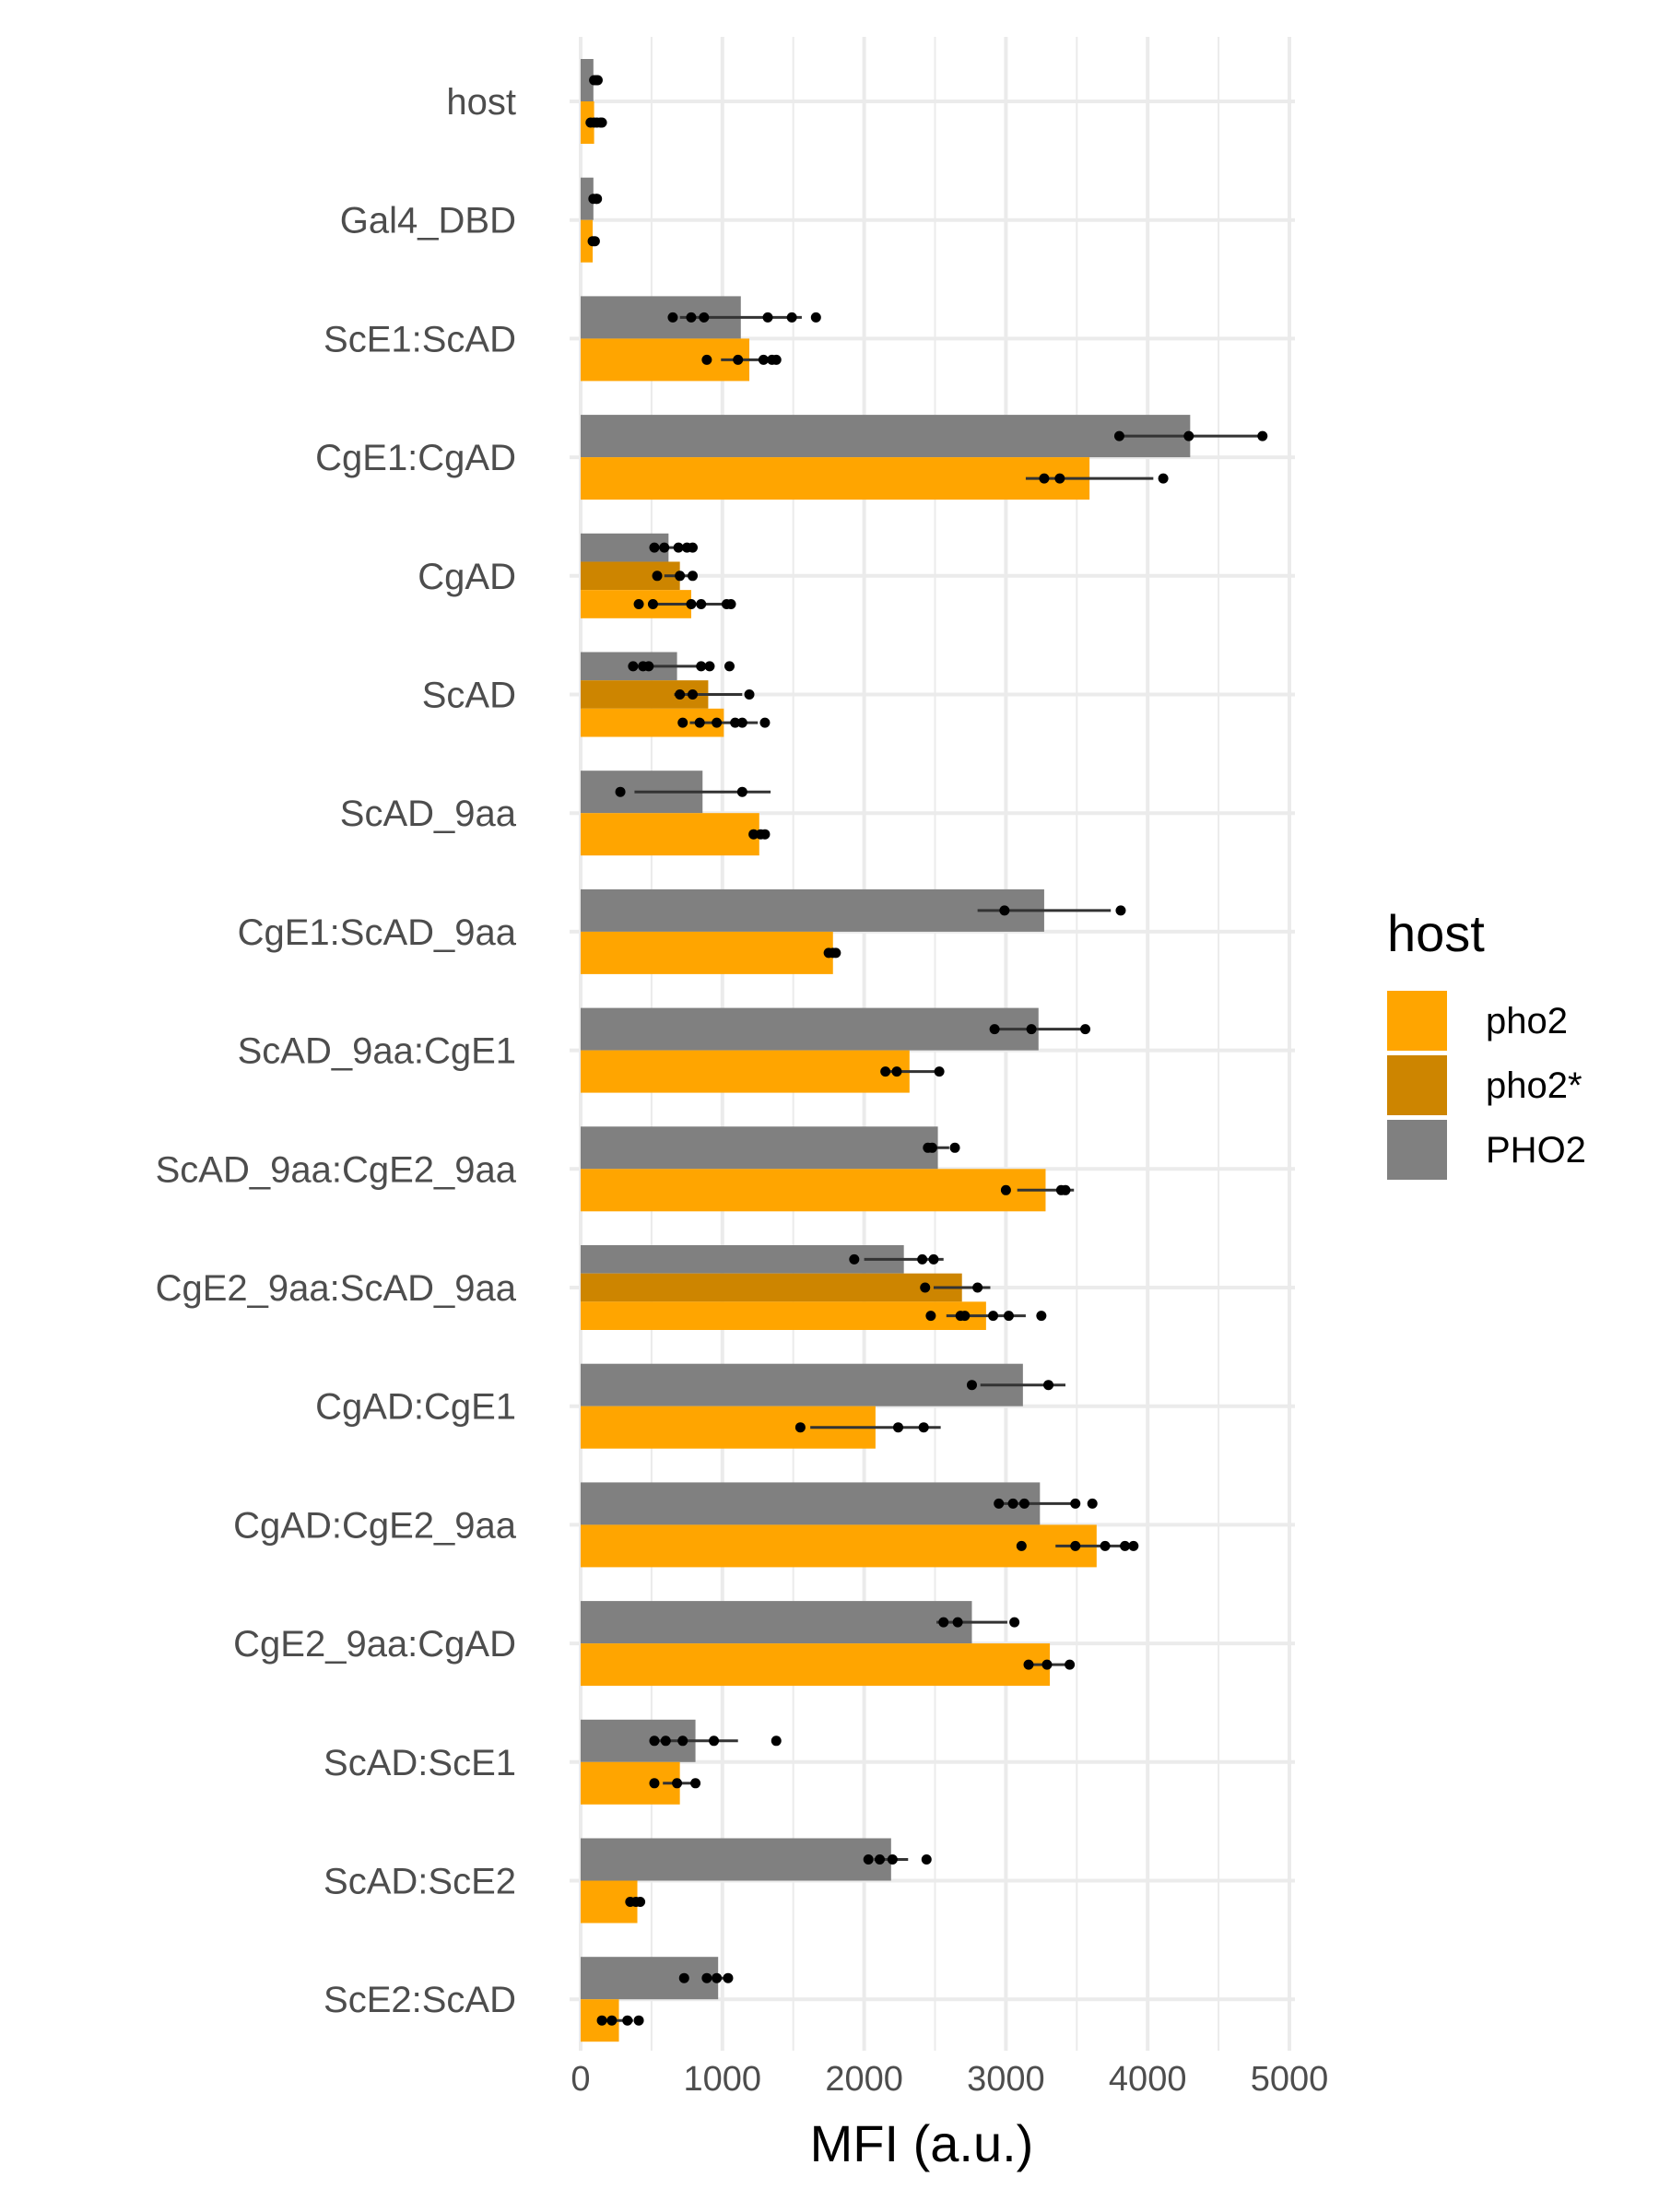  What do you see at coordinates (1534, 1085) in the screenshot?
I see `legend-label: pho2*` at bounding box center [1534, 1085].